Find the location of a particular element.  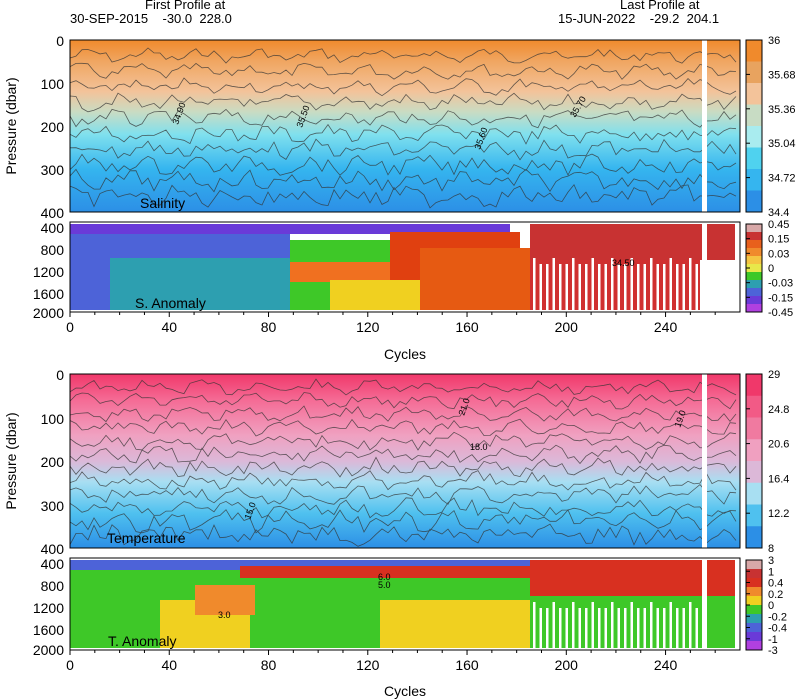

salinity-anomaly-panel: S. Anomaly 34.50 400 800 1200 1600 2000 is located at coordinates (387, 270).